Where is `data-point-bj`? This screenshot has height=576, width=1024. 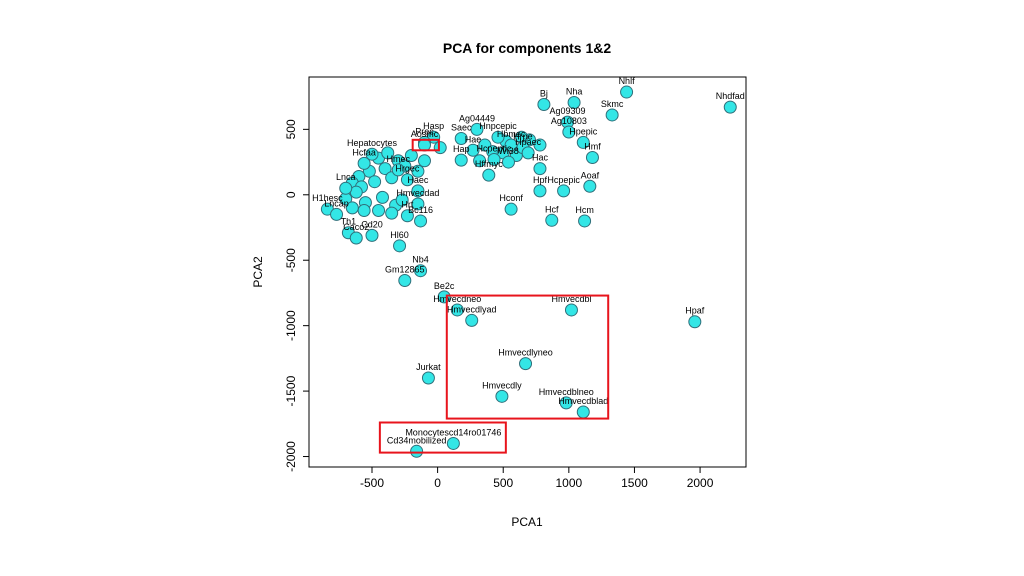 data-point-bj is located at coordinates (544, 104).